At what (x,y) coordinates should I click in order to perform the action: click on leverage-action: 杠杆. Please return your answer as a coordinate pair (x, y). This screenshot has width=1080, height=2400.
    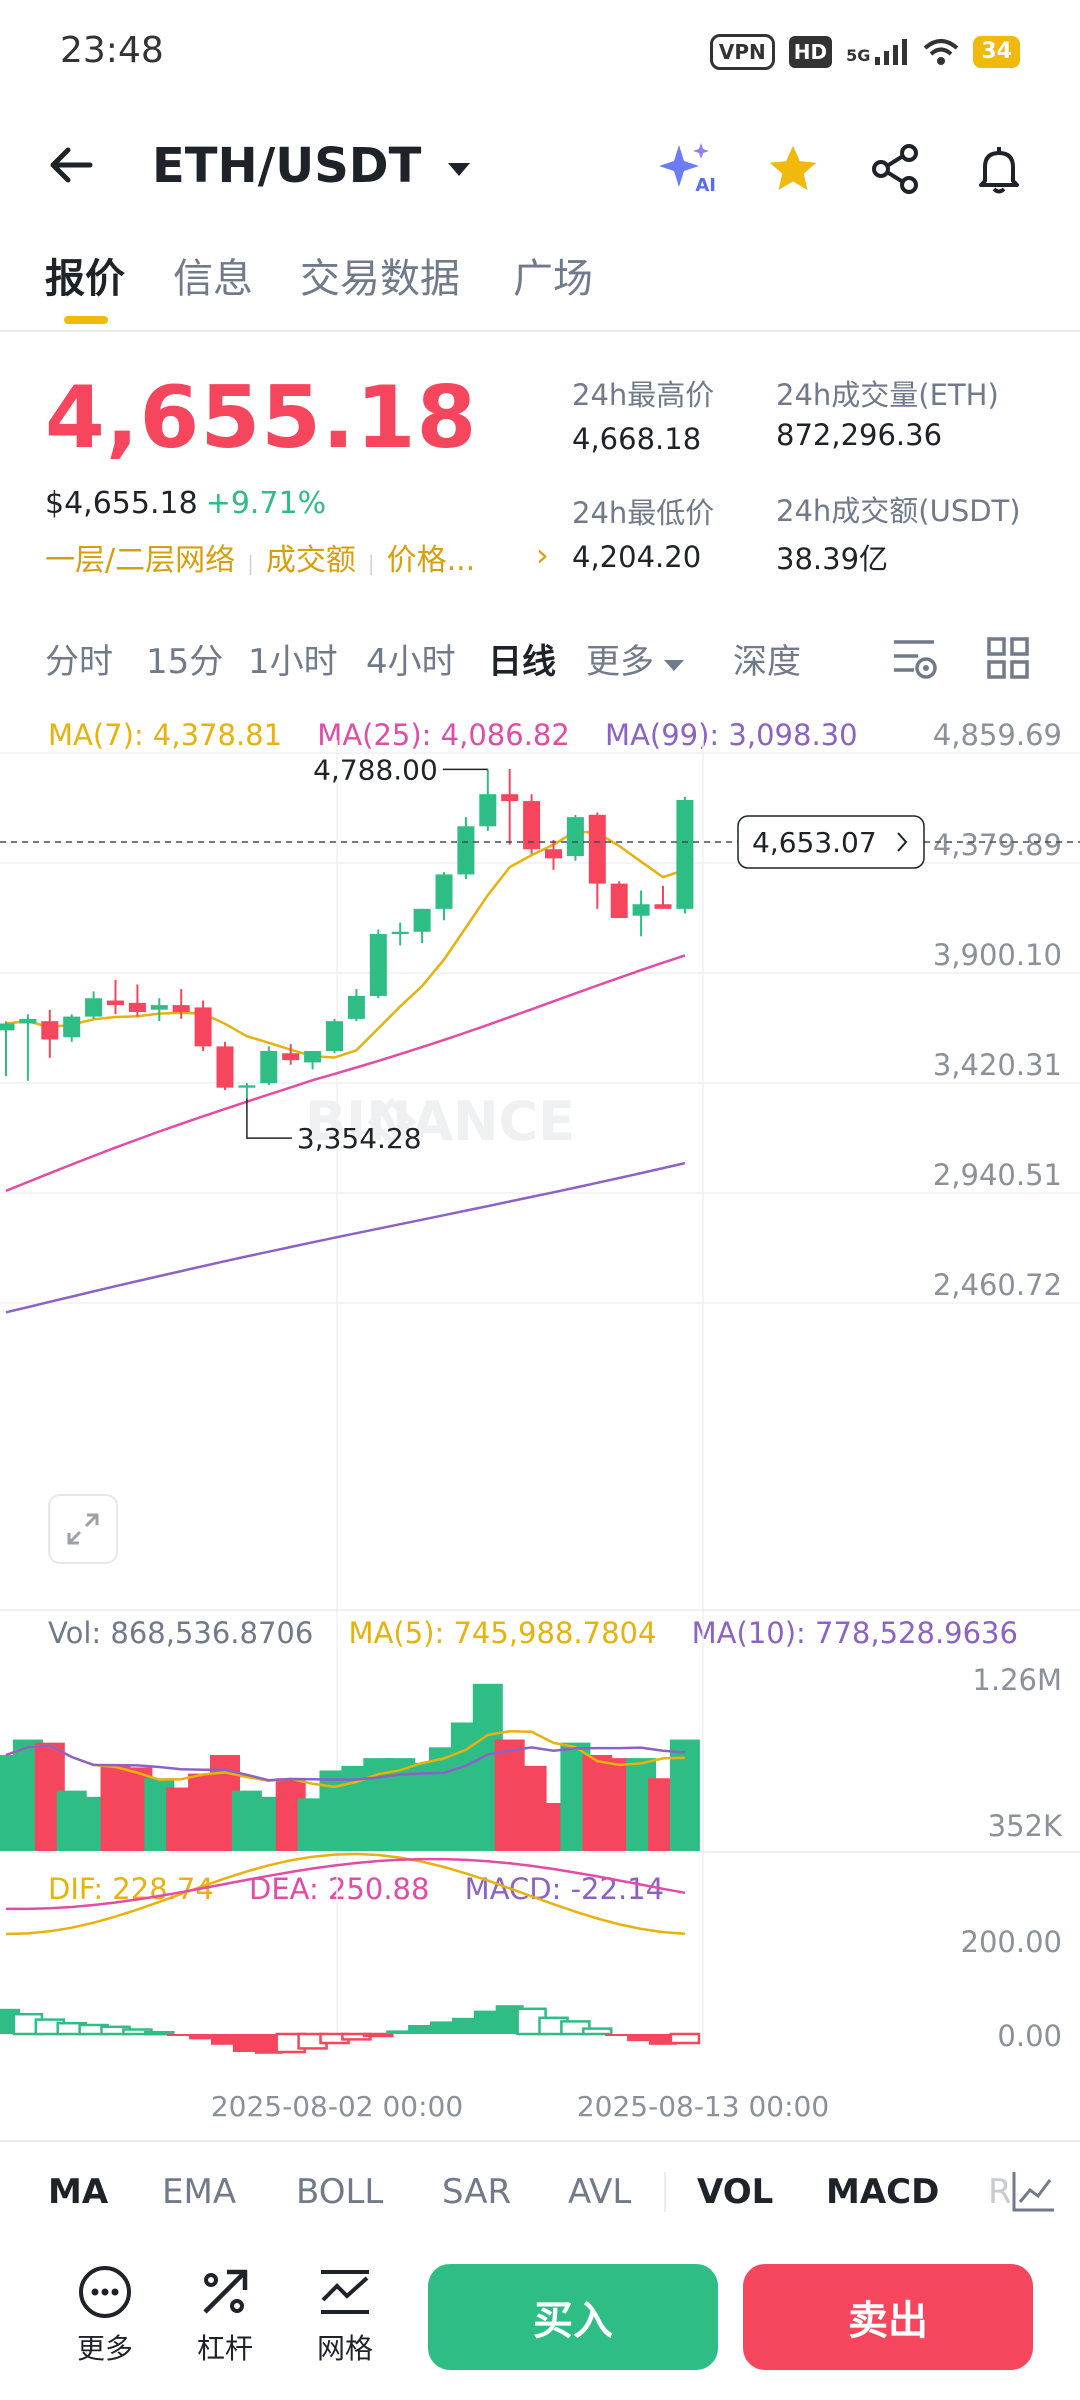
    Looking at the image, I should click on (225, 2315).